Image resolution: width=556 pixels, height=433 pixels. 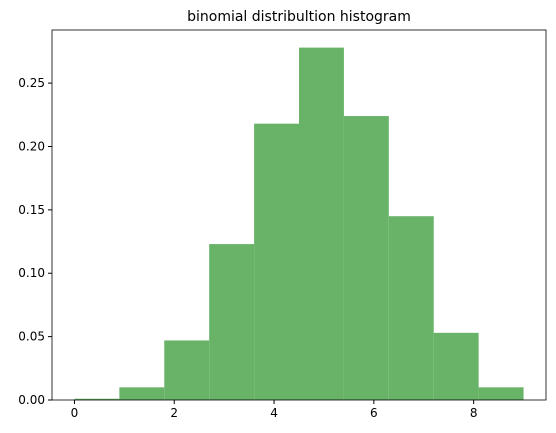 I want to click on y-tick-label: 0.00, so click(x=31, y=400).